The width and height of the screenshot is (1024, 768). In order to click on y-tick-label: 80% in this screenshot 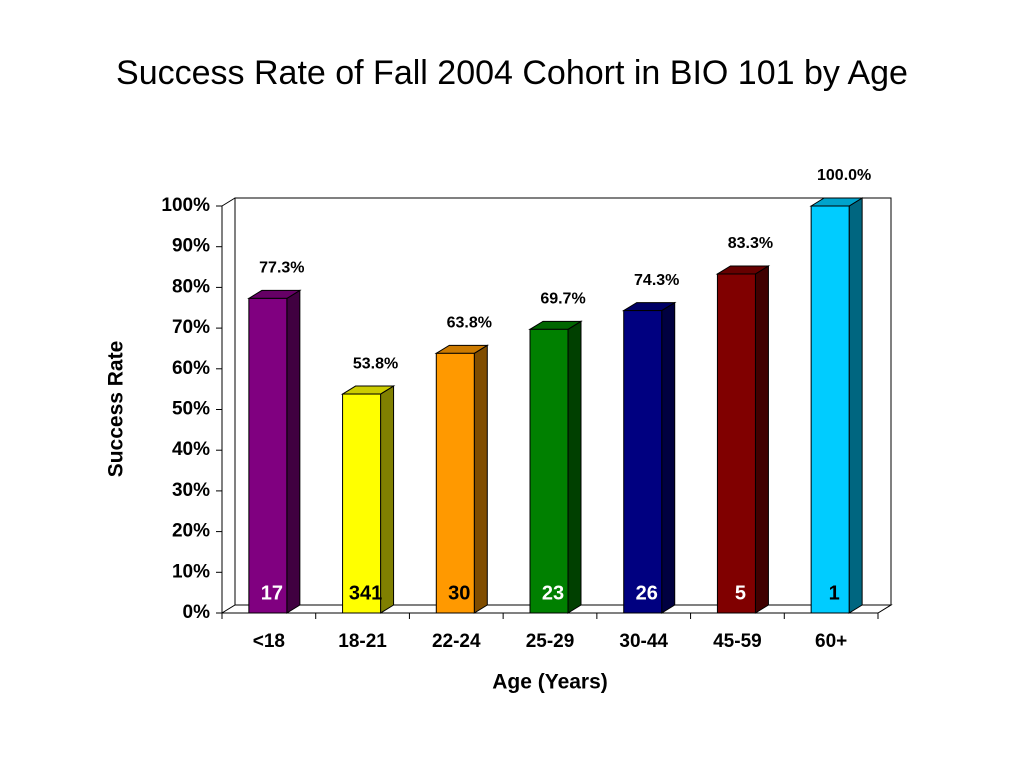, I will do `click(191, 286)`.